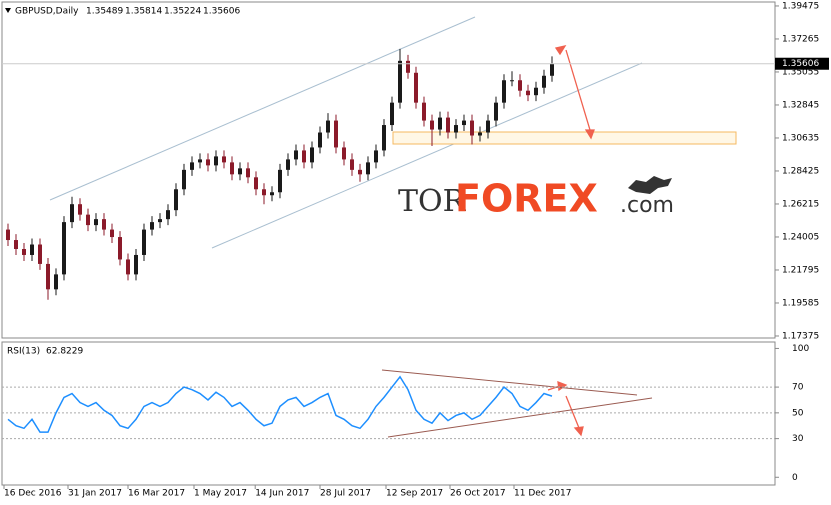 The width and height of the screenshot is (831, 505). I want to click on x-tick-label: 31 Jan 2017, so click(95, 494).